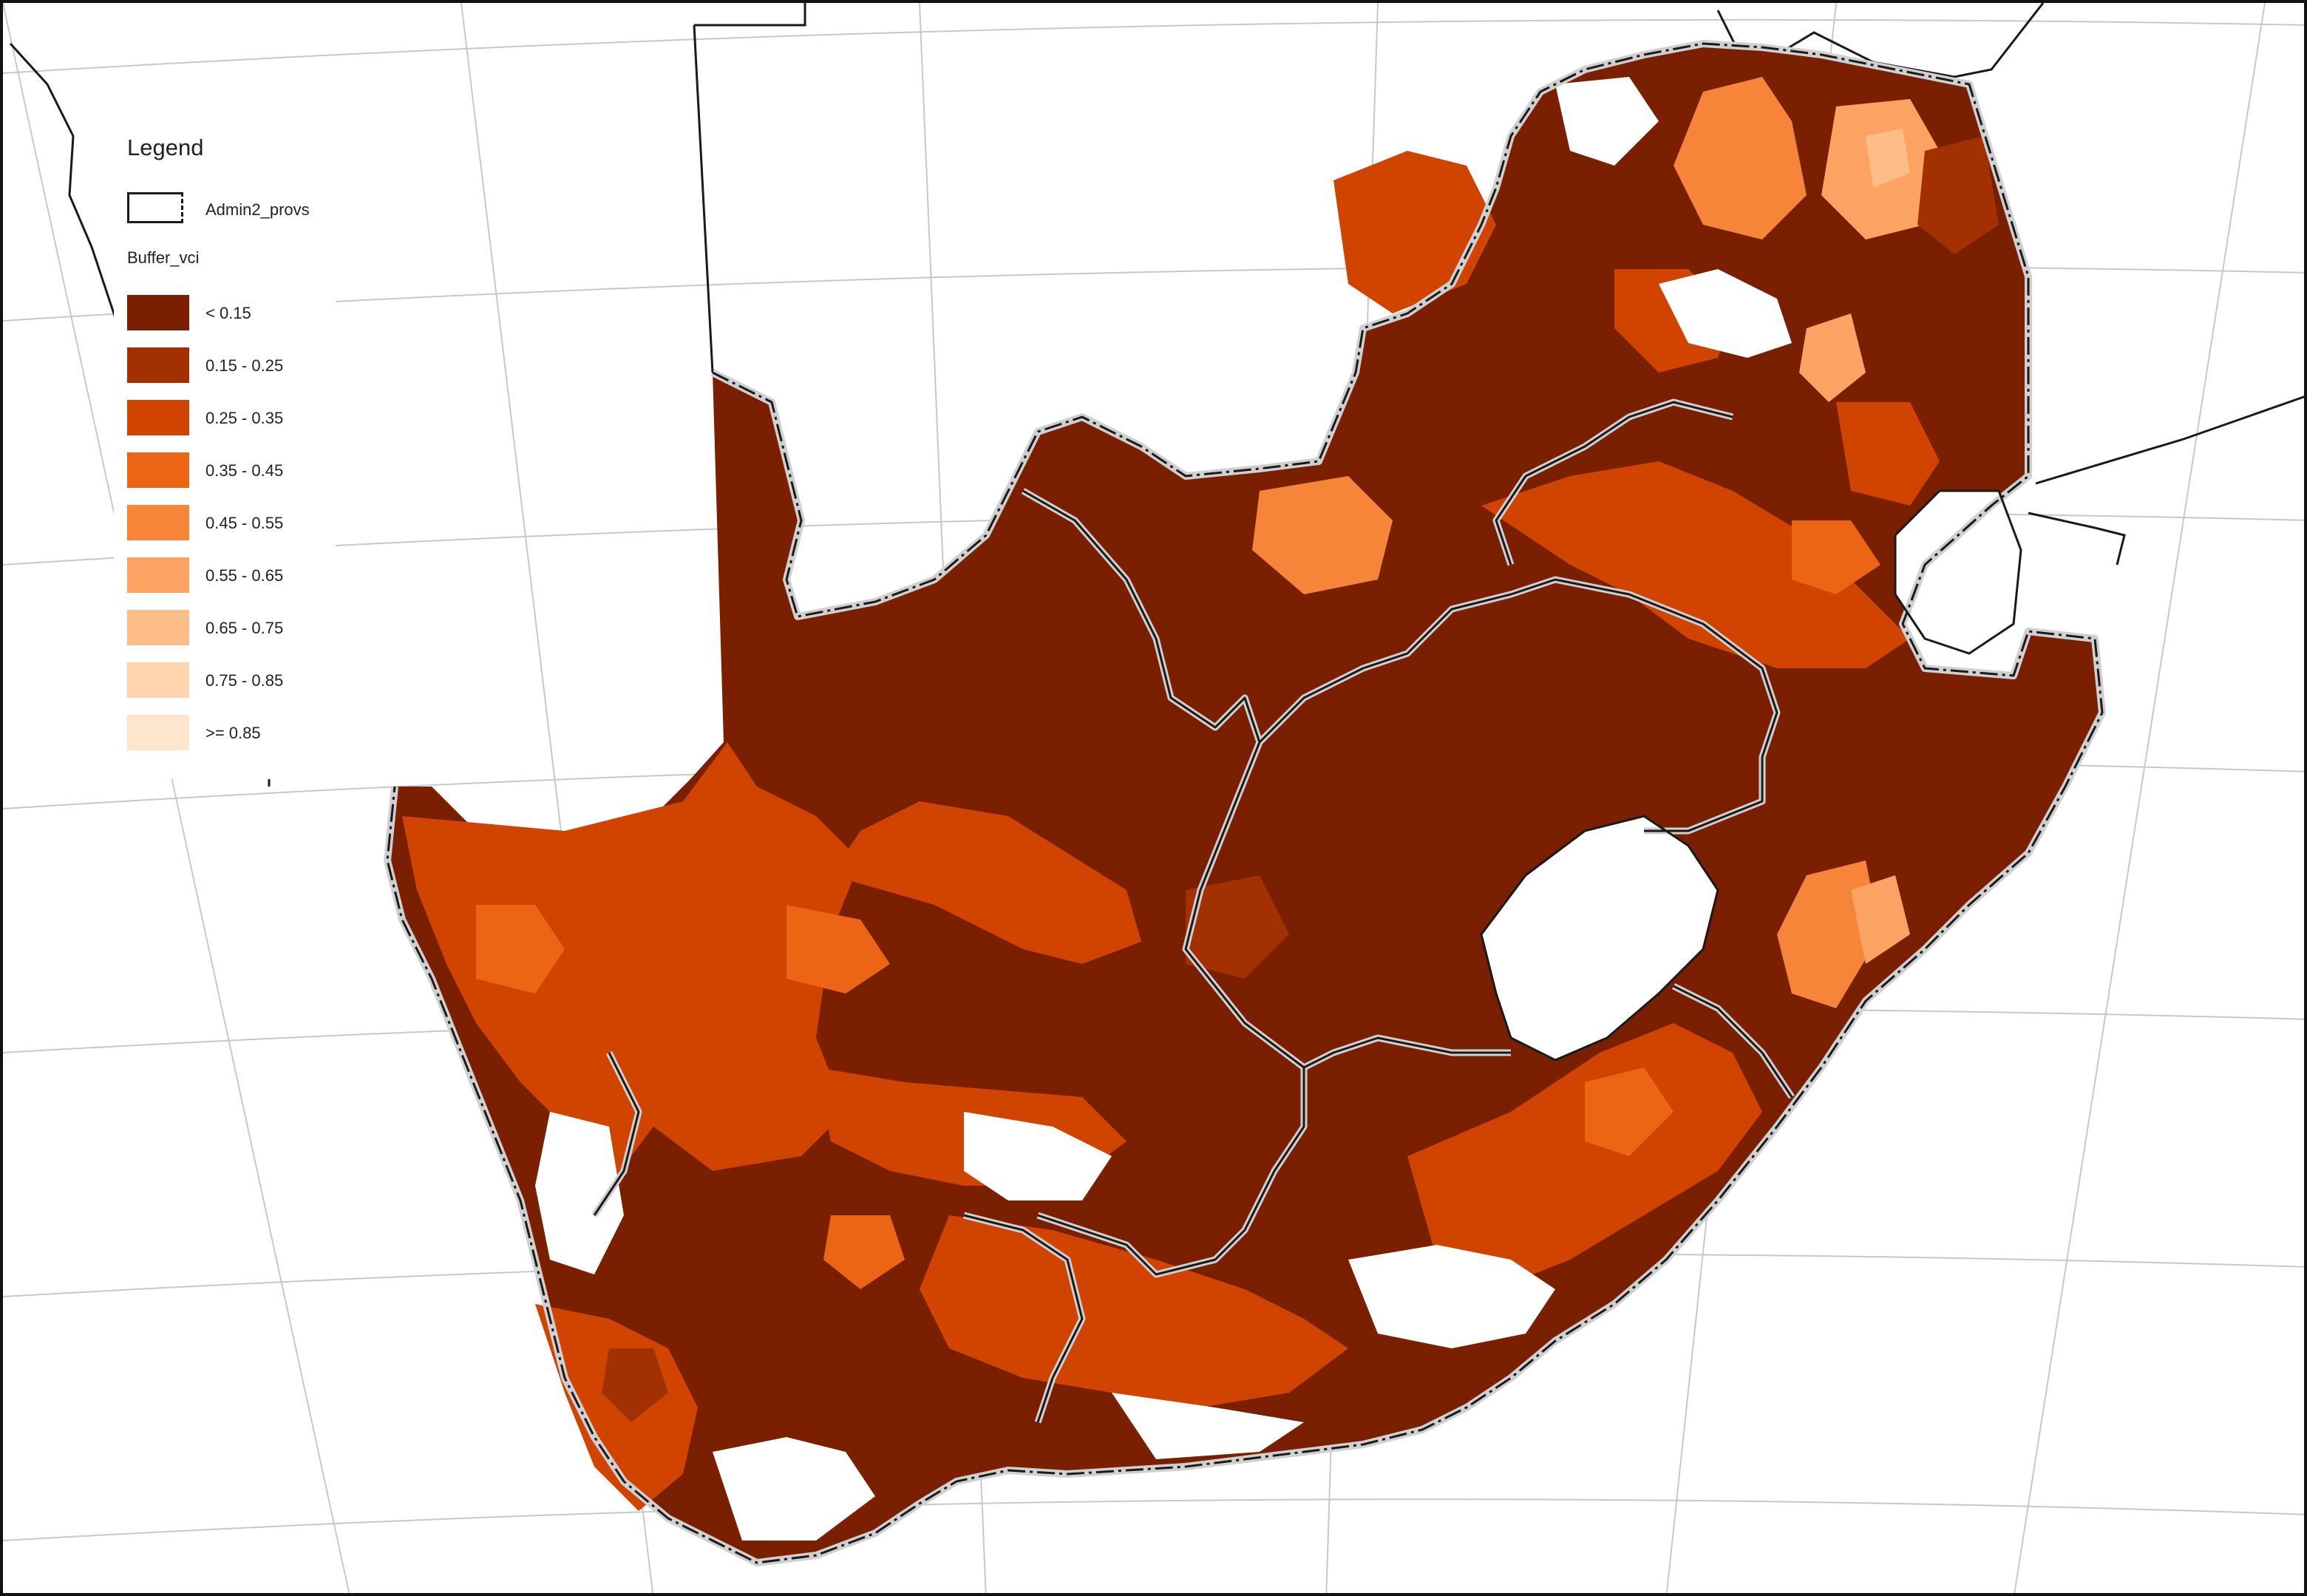 The height and width of the screenshot is (1596, 2307). Describe the element at coordinates (244, 365) in the screenshot. I see `legend-class-label: 0.15 - 0.25` at that location.